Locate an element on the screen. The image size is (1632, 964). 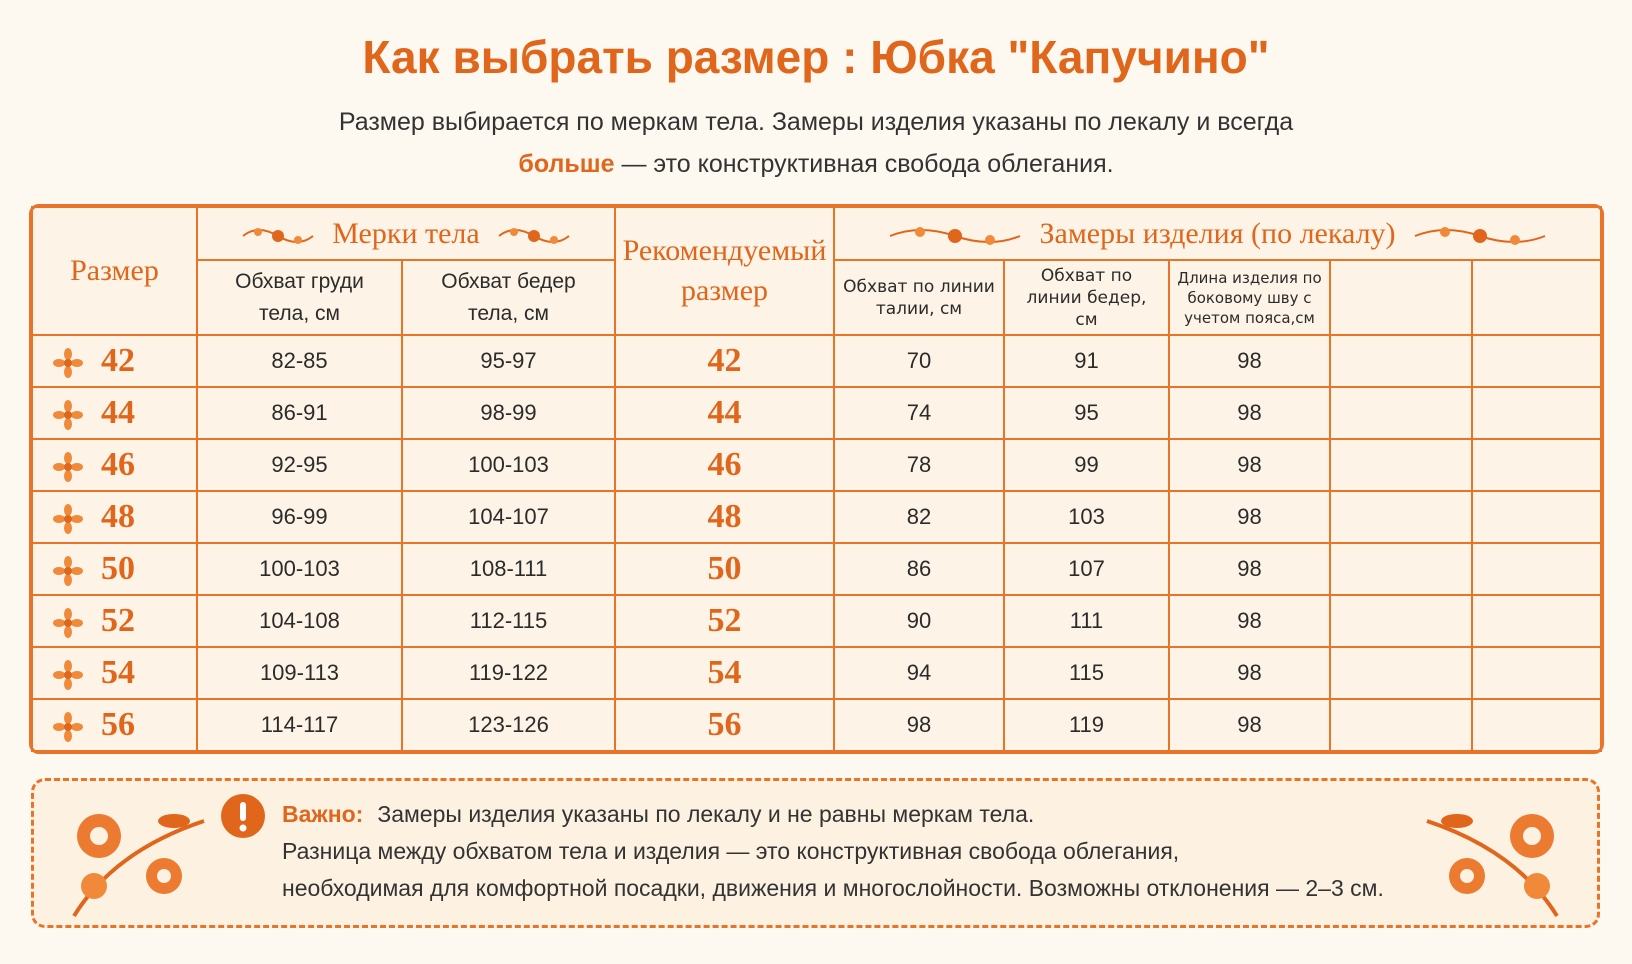
cell-text: 98-99 is located at coordinates (508, 412).